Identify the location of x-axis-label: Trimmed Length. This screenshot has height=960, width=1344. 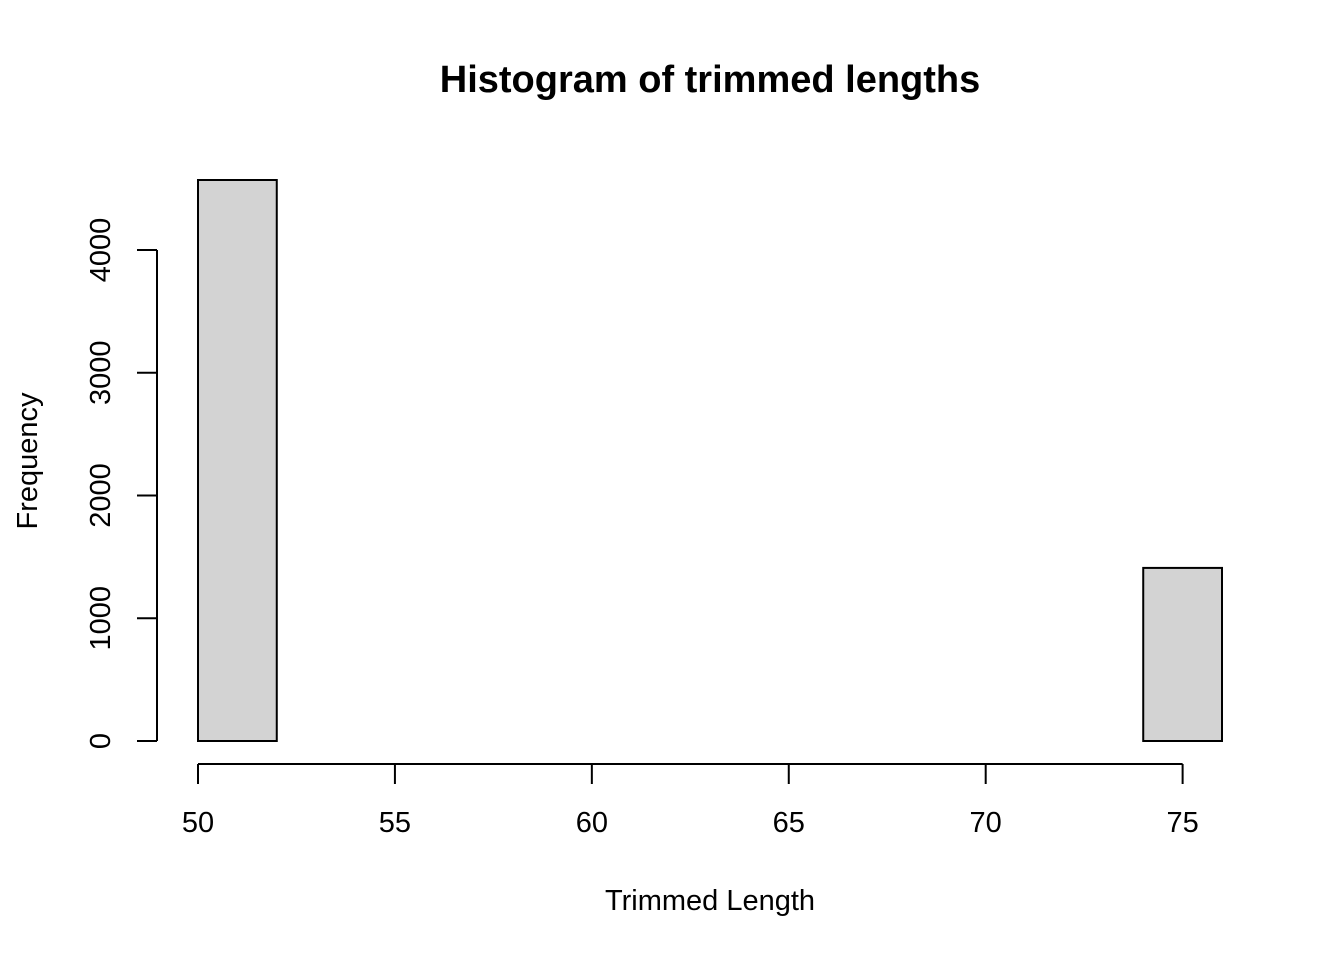
(710, 901).